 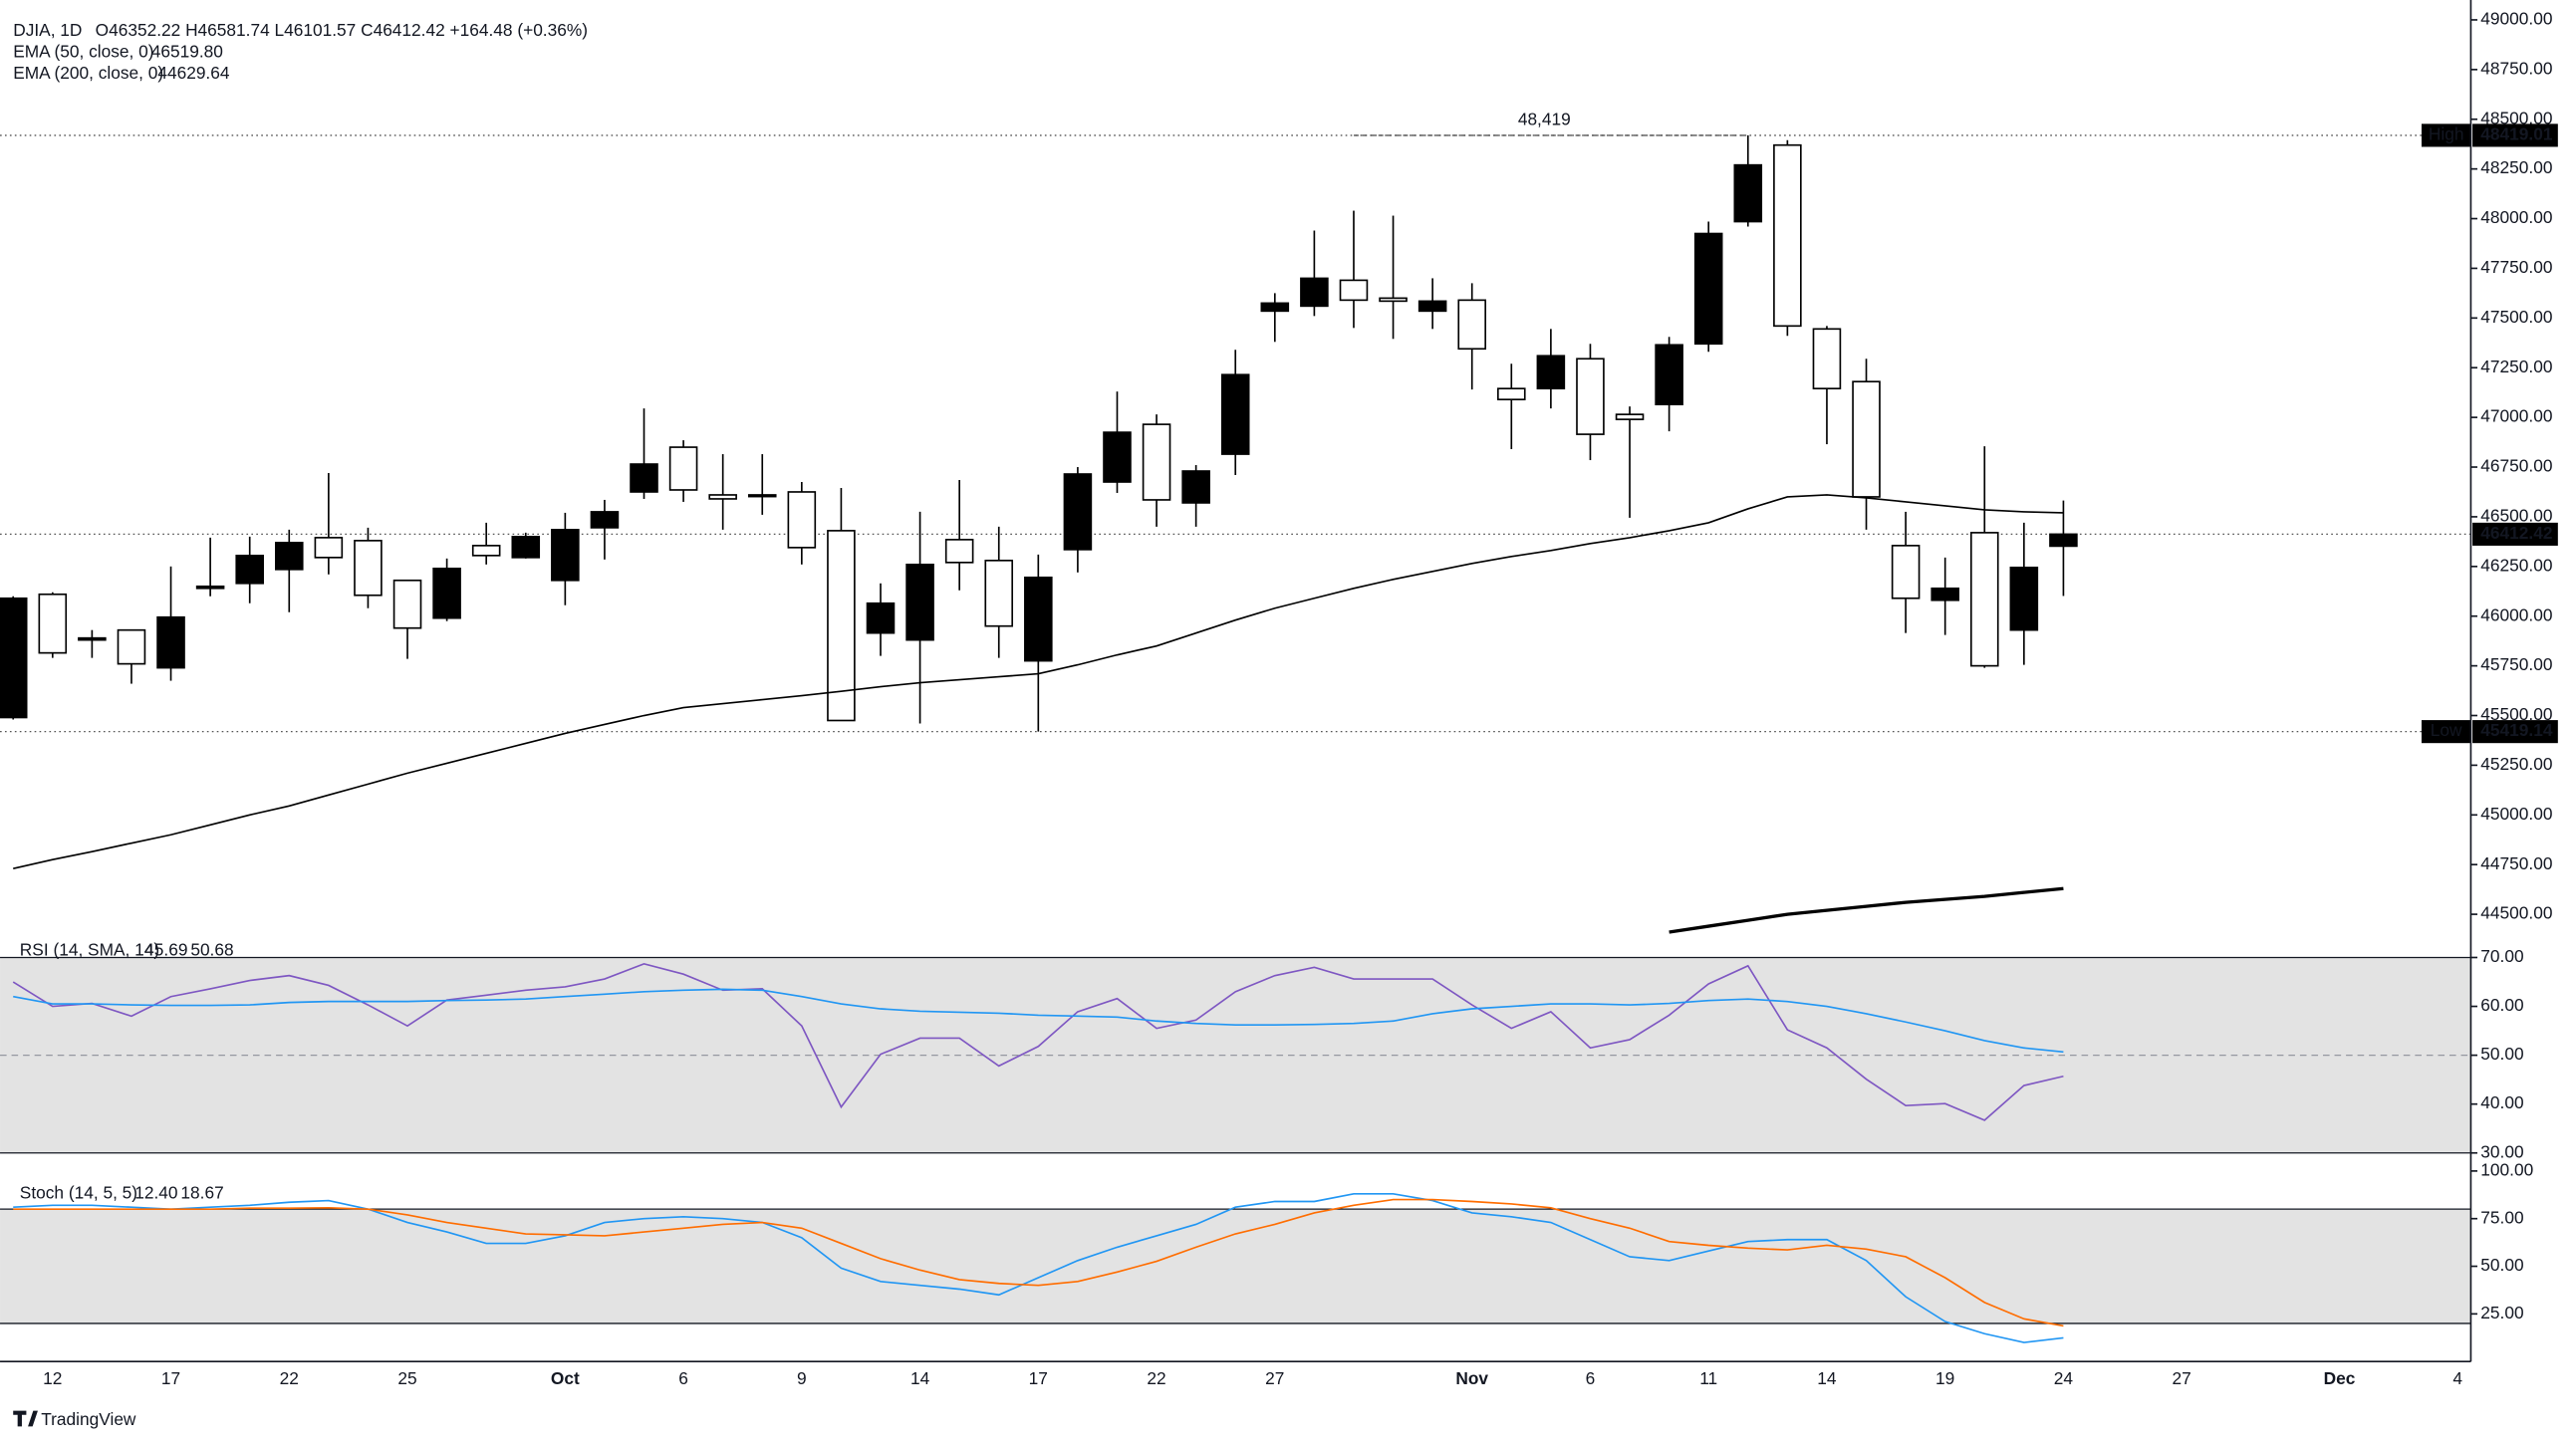 What do you see at coordinates (2516, 167) in the screenshot?
I see `y-tick-label: 48250.00` at bounding box center [2516, 167].